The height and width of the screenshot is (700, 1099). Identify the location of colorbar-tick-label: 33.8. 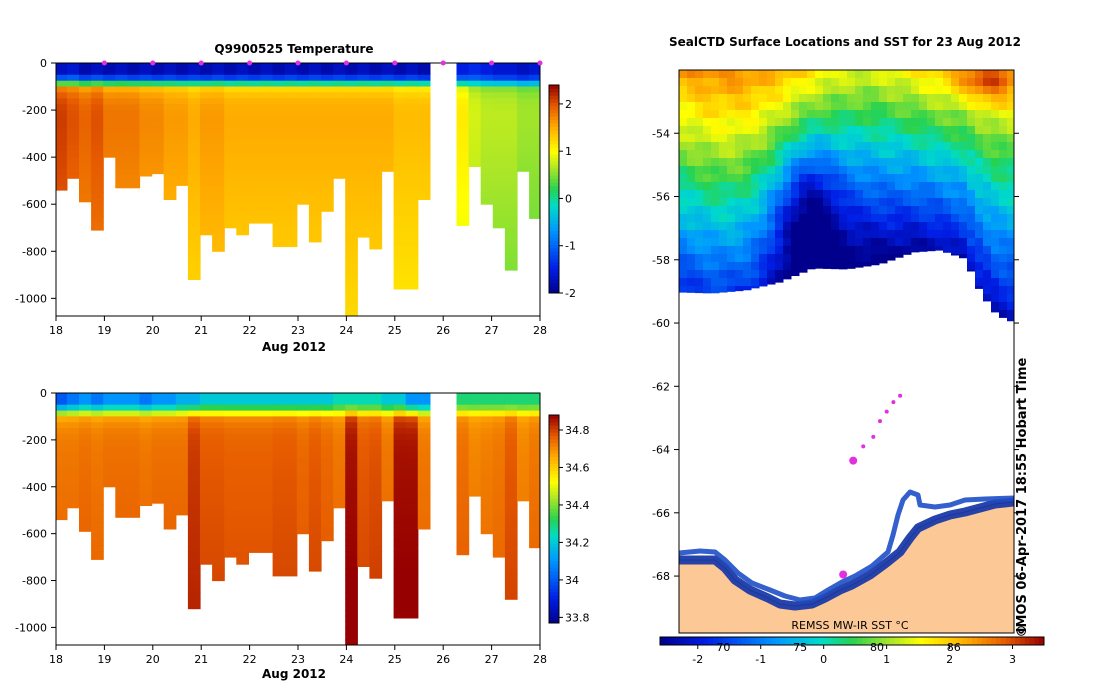
(577, 617).